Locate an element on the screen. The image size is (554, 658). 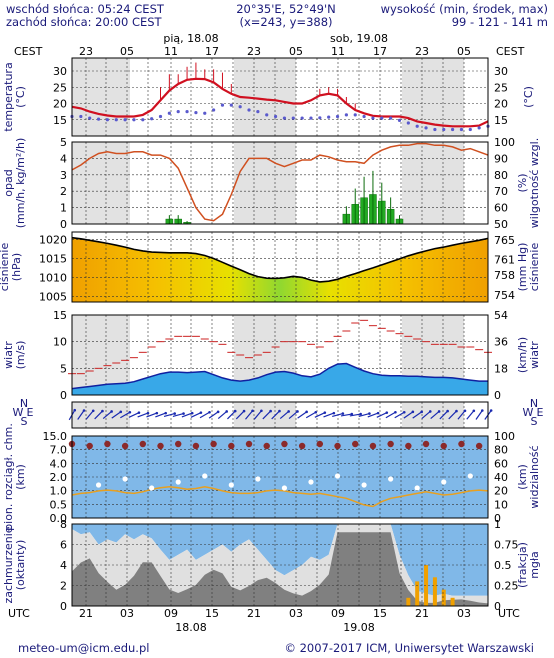
wind-ytick-left: 10 is located at coordinates (60, 342).